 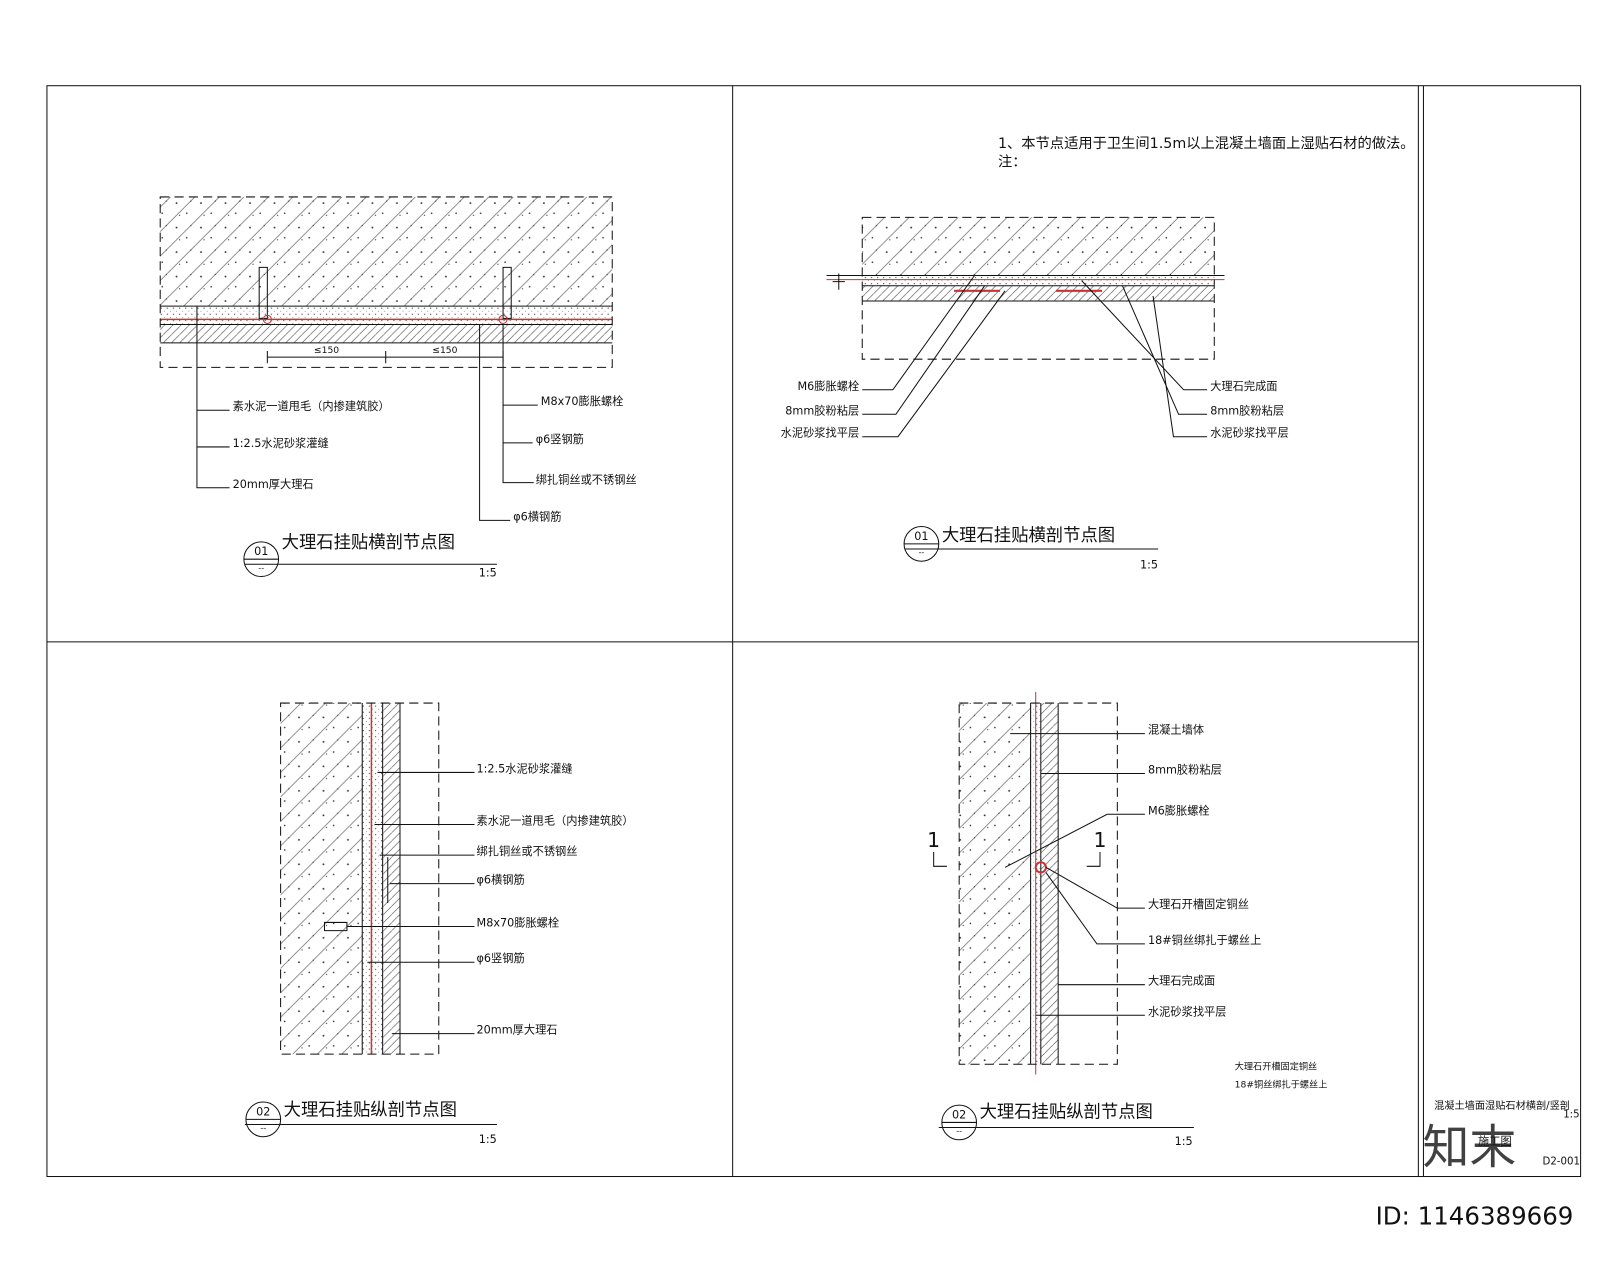 I want to click on small-note: 18#铜丝绑扎于螺丝上, so click(x=1281, y=1085).